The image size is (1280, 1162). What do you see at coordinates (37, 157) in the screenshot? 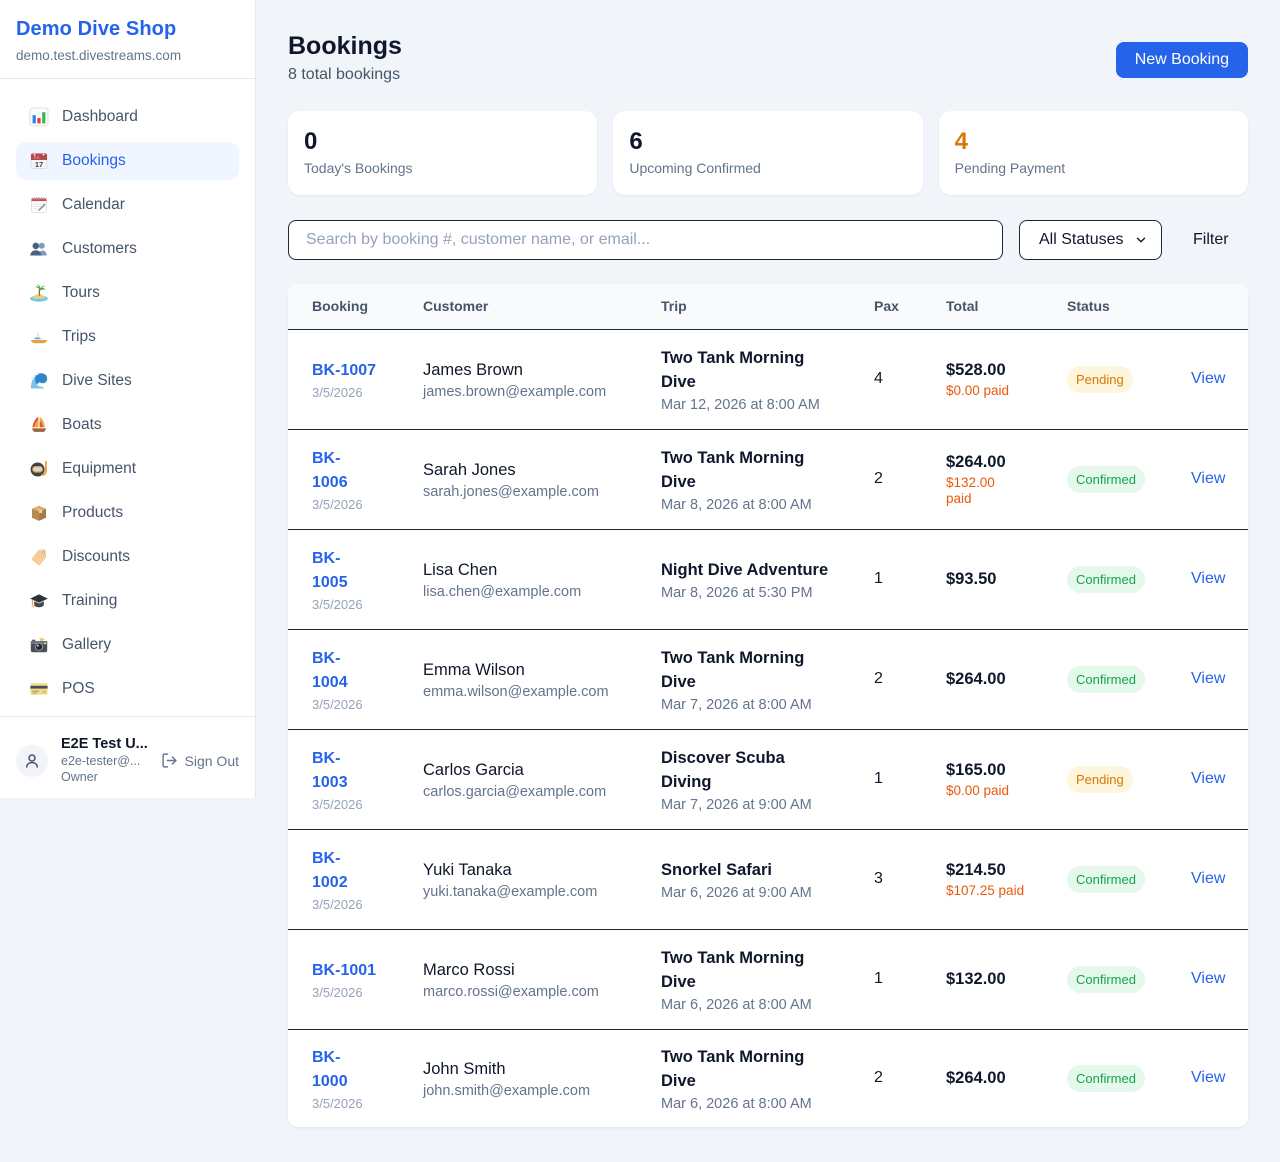
I see `svg-text: JUL` at bounding box center [37, 157].